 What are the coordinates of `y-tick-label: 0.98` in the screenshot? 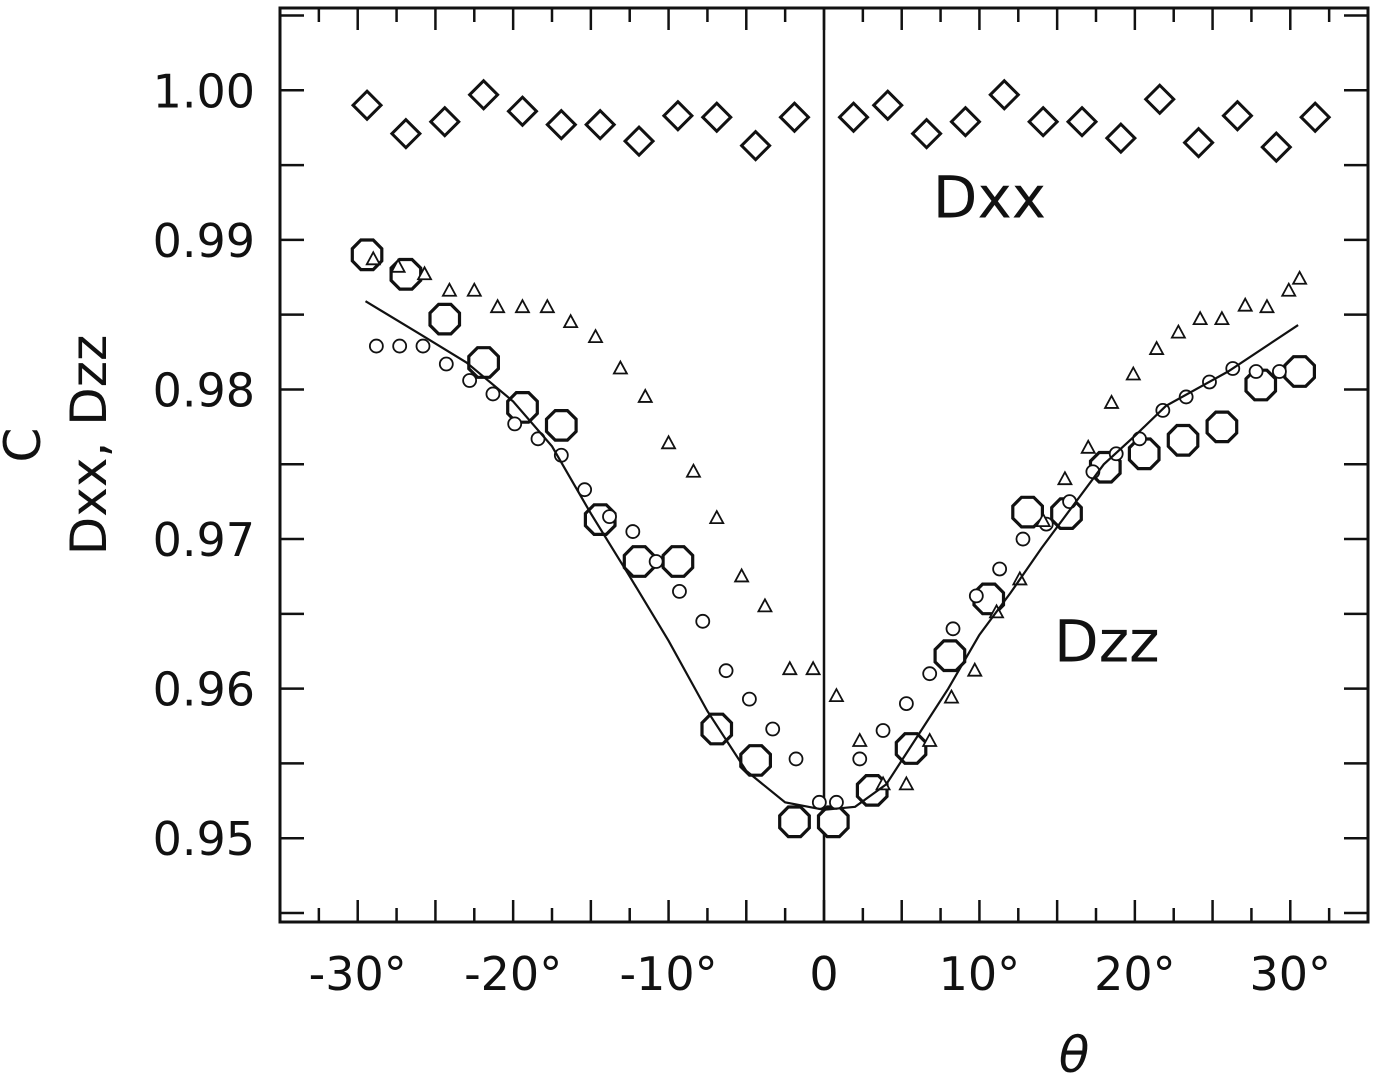 It's located at (204, 390).